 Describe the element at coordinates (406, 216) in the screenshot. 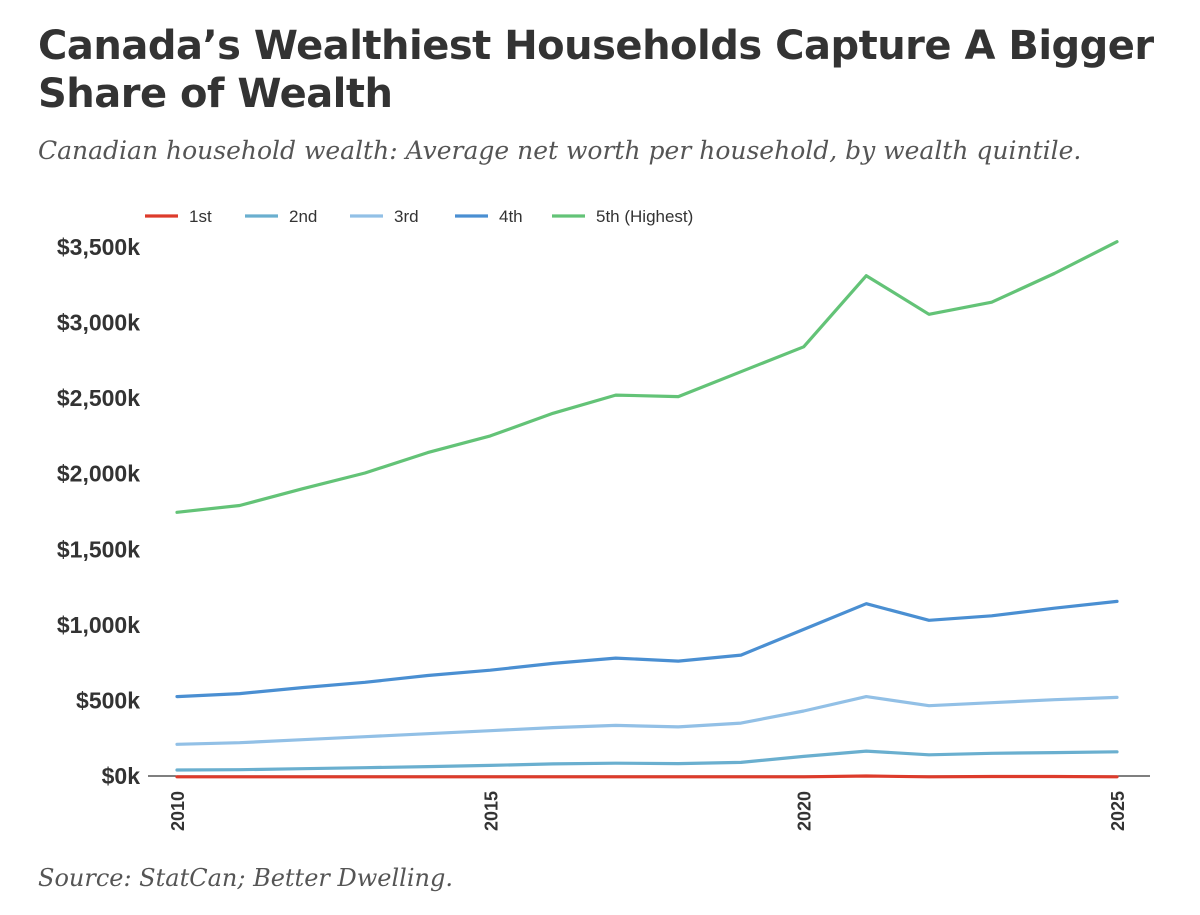

I see `legend-label: 3rd` at that location.